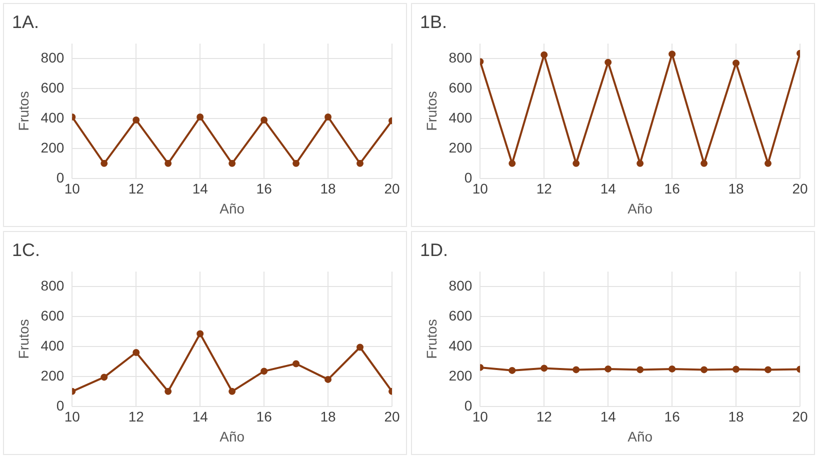 The image size is (818, 458). I want to click on chart-title: 1D., so click(434, 250).